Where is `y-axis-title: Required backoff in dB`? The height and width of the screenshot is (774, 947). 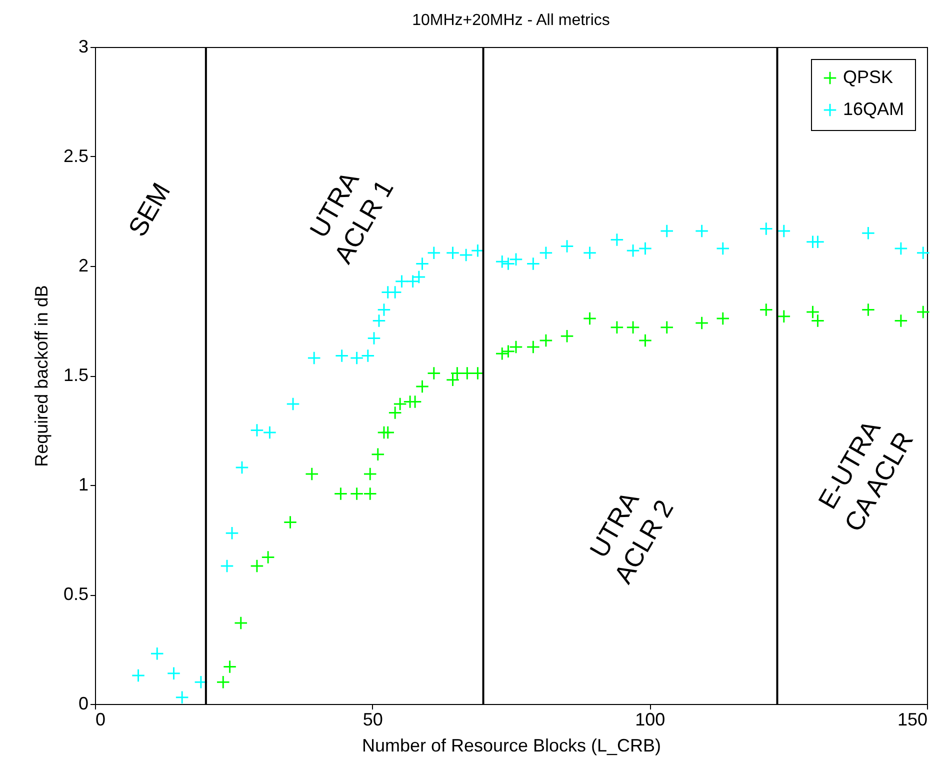
y-axis-title: Required backoff in dB is located at coordinates (41, 376).